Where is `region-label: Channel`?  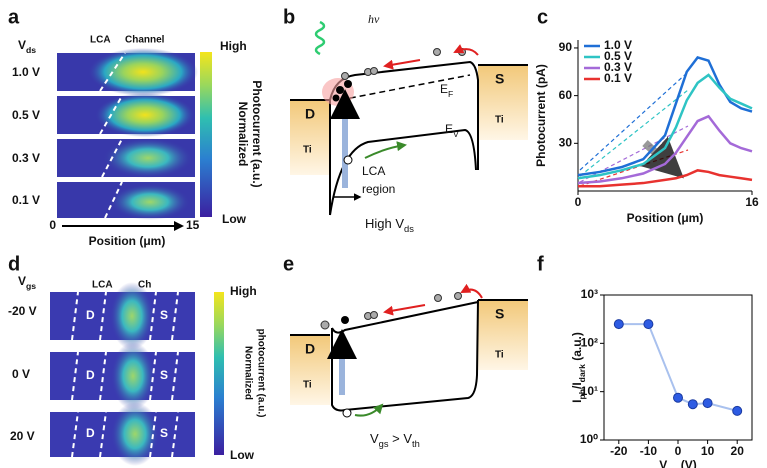 region-label: Channel is located at coordinates (145, 40).